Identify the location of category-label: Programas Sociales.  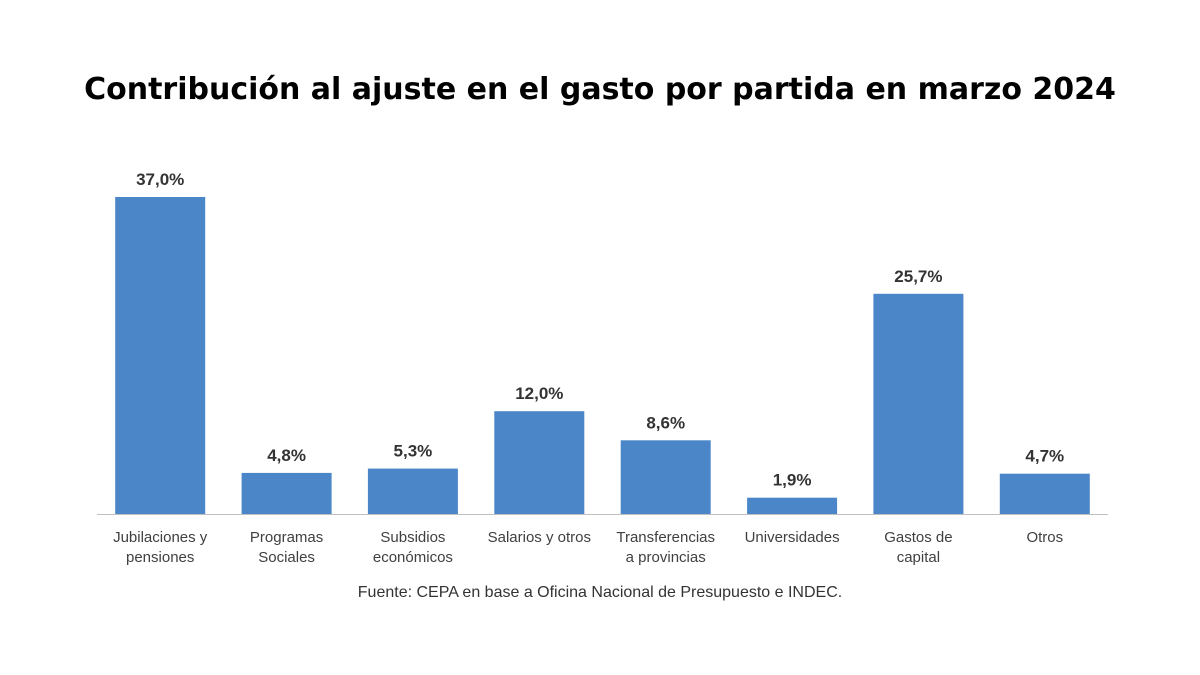
(286, 547).